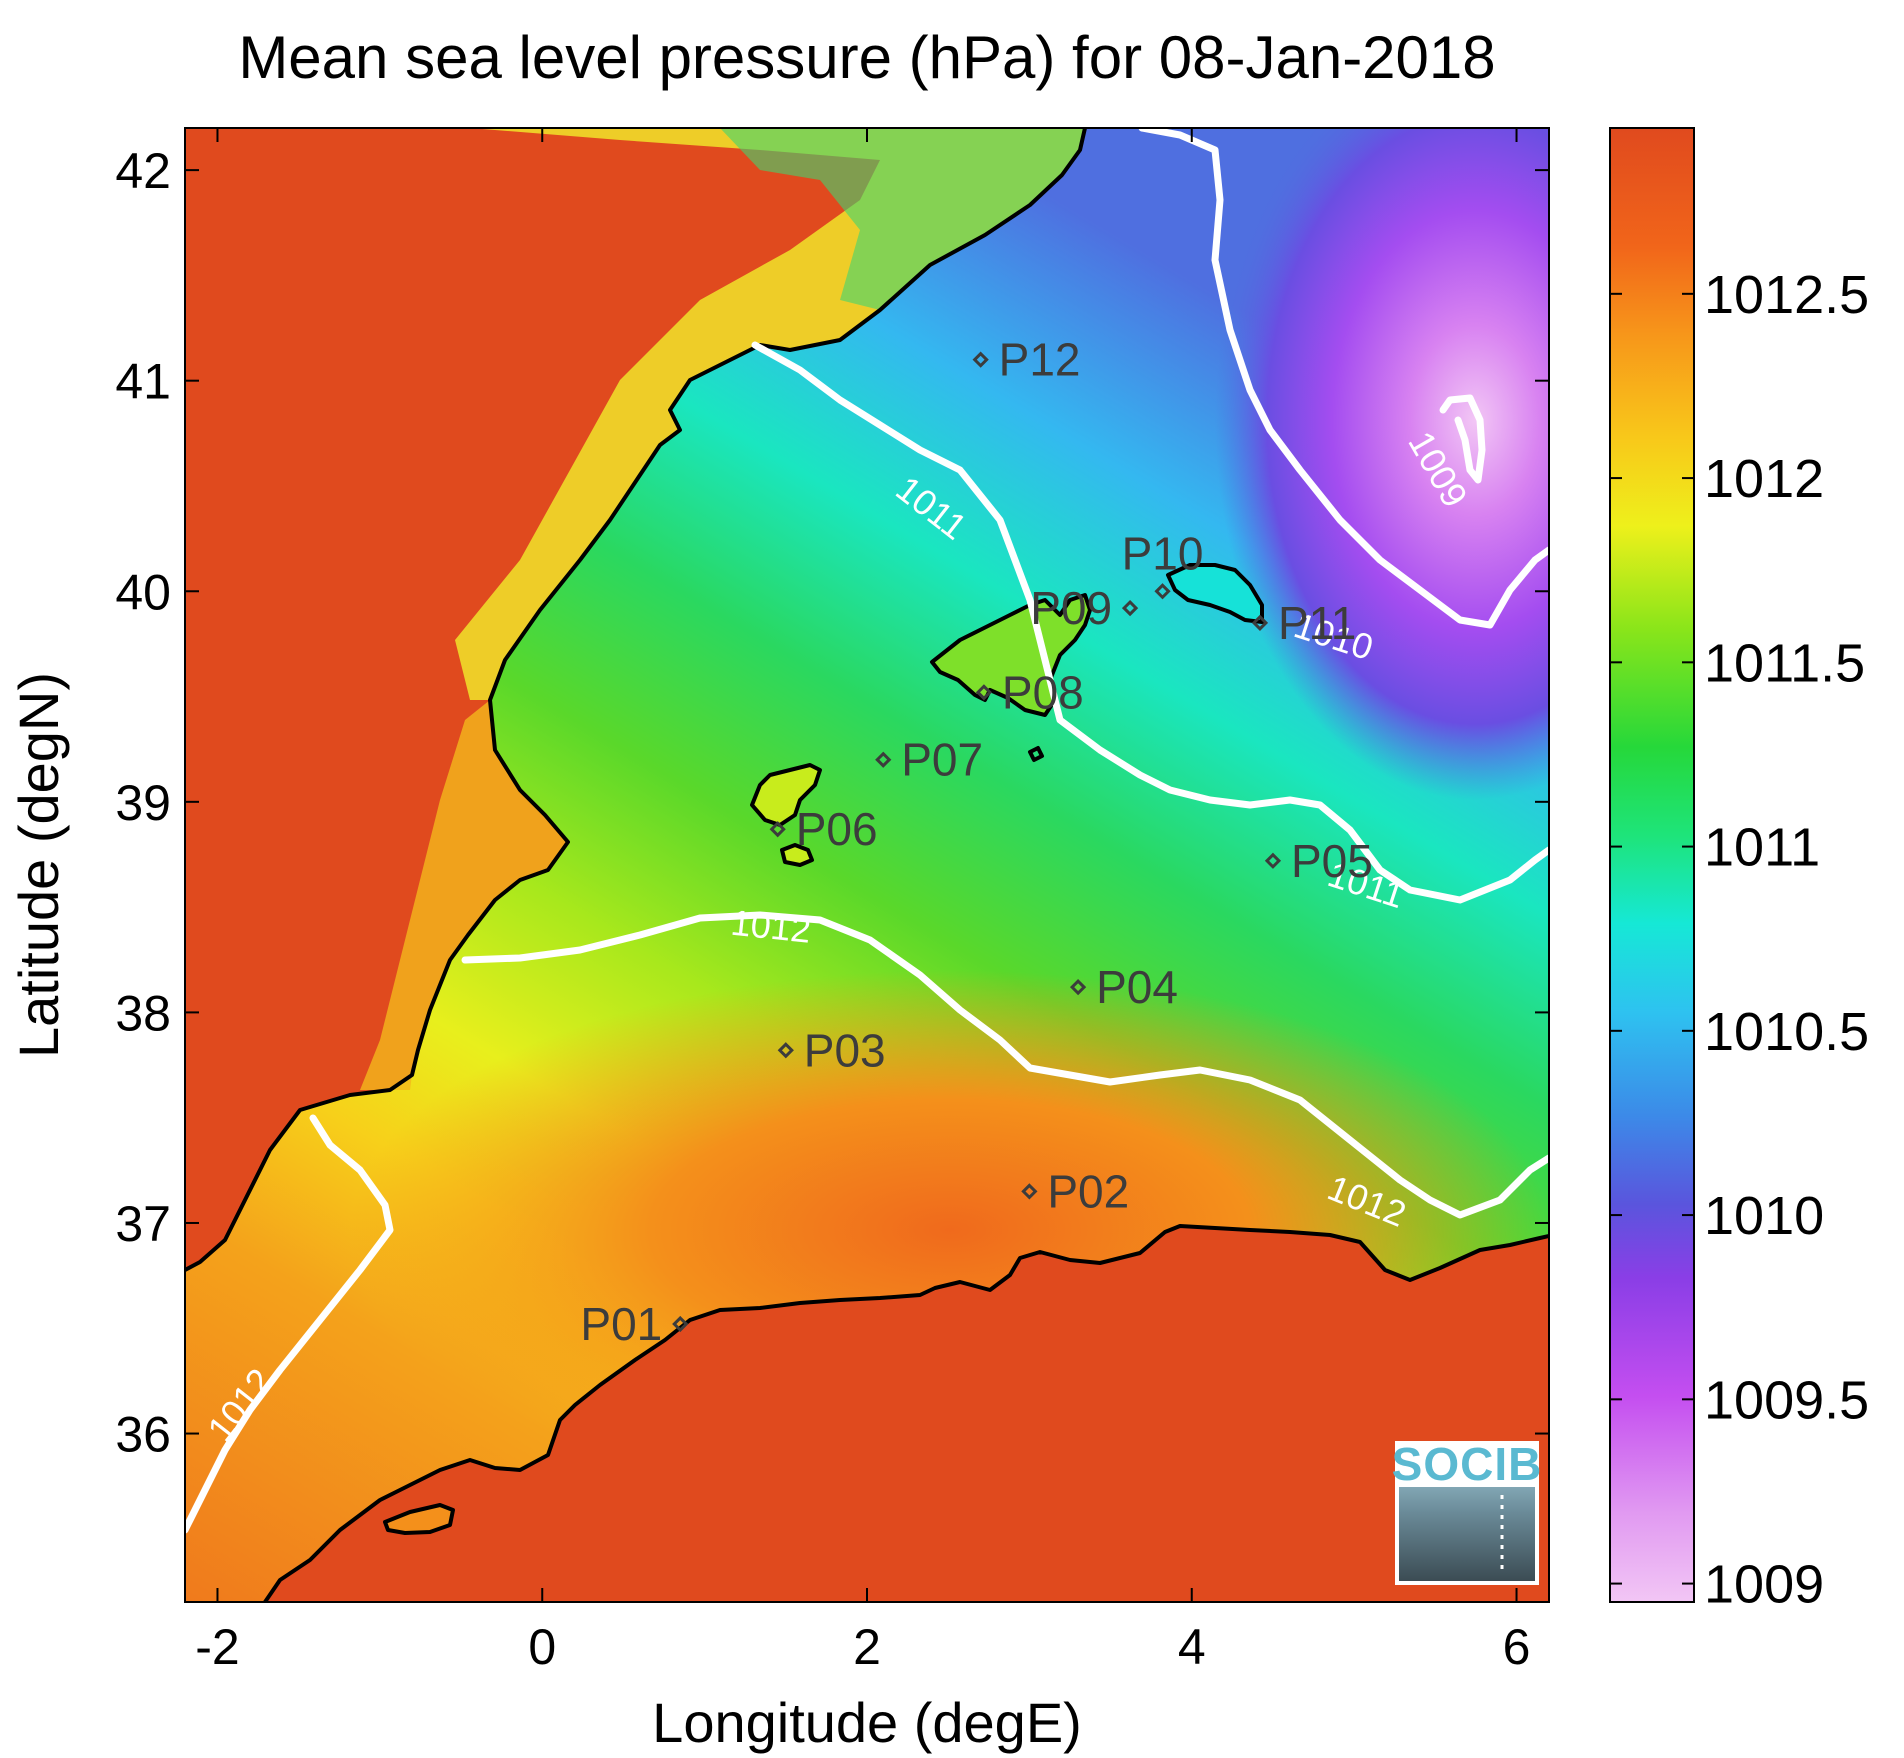 Image resolution: width=1904 pixels, height=1758 pixels. I want to click on station-label-p12: P12, so click(1040, 360).